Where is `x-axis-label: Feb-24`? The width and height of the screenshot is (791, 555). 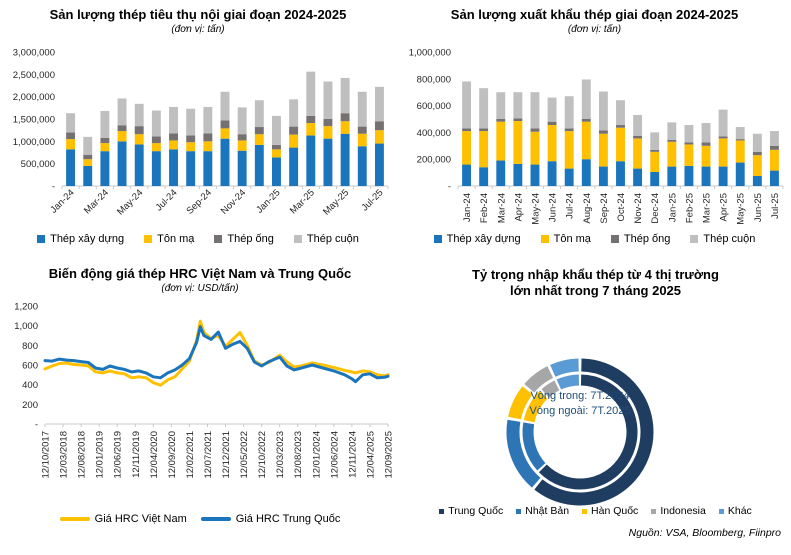 x-axis-label: Feb-24 is located at coordinates (484, 208).